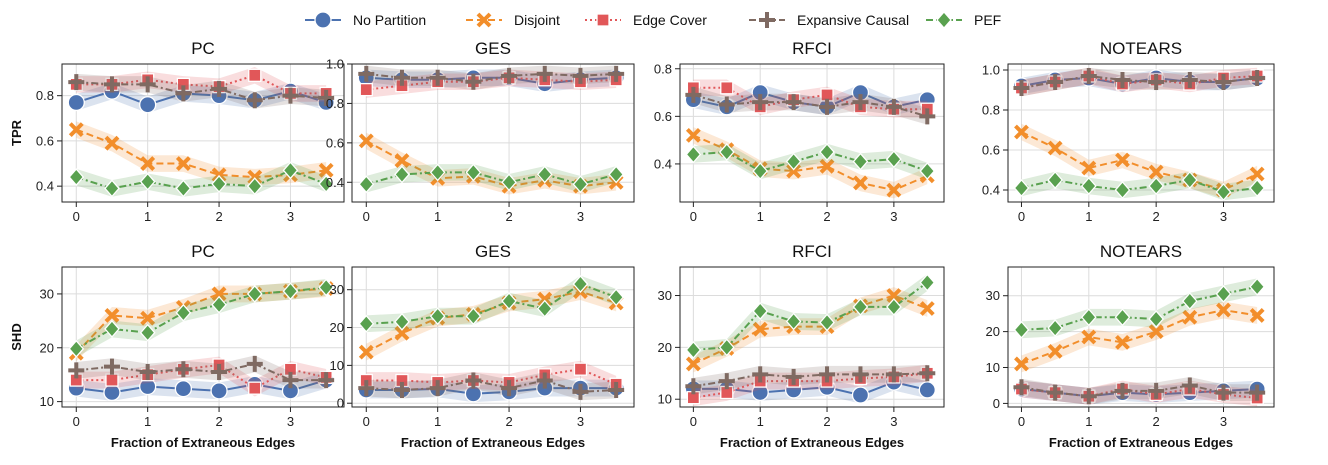 This screenshot has height=465, width=1328. Describe the element at coordinates (603, 20) in the screenshot. I see `legend-marker-square-icon` at that location.